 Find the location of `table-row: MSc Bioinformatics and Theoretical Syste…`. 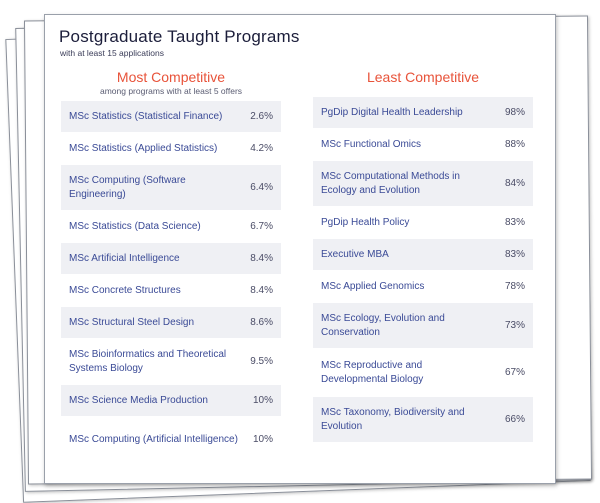

table-row: MSc Bioinformatics and Theoretical Syste… is located at coordinates (171, 362).